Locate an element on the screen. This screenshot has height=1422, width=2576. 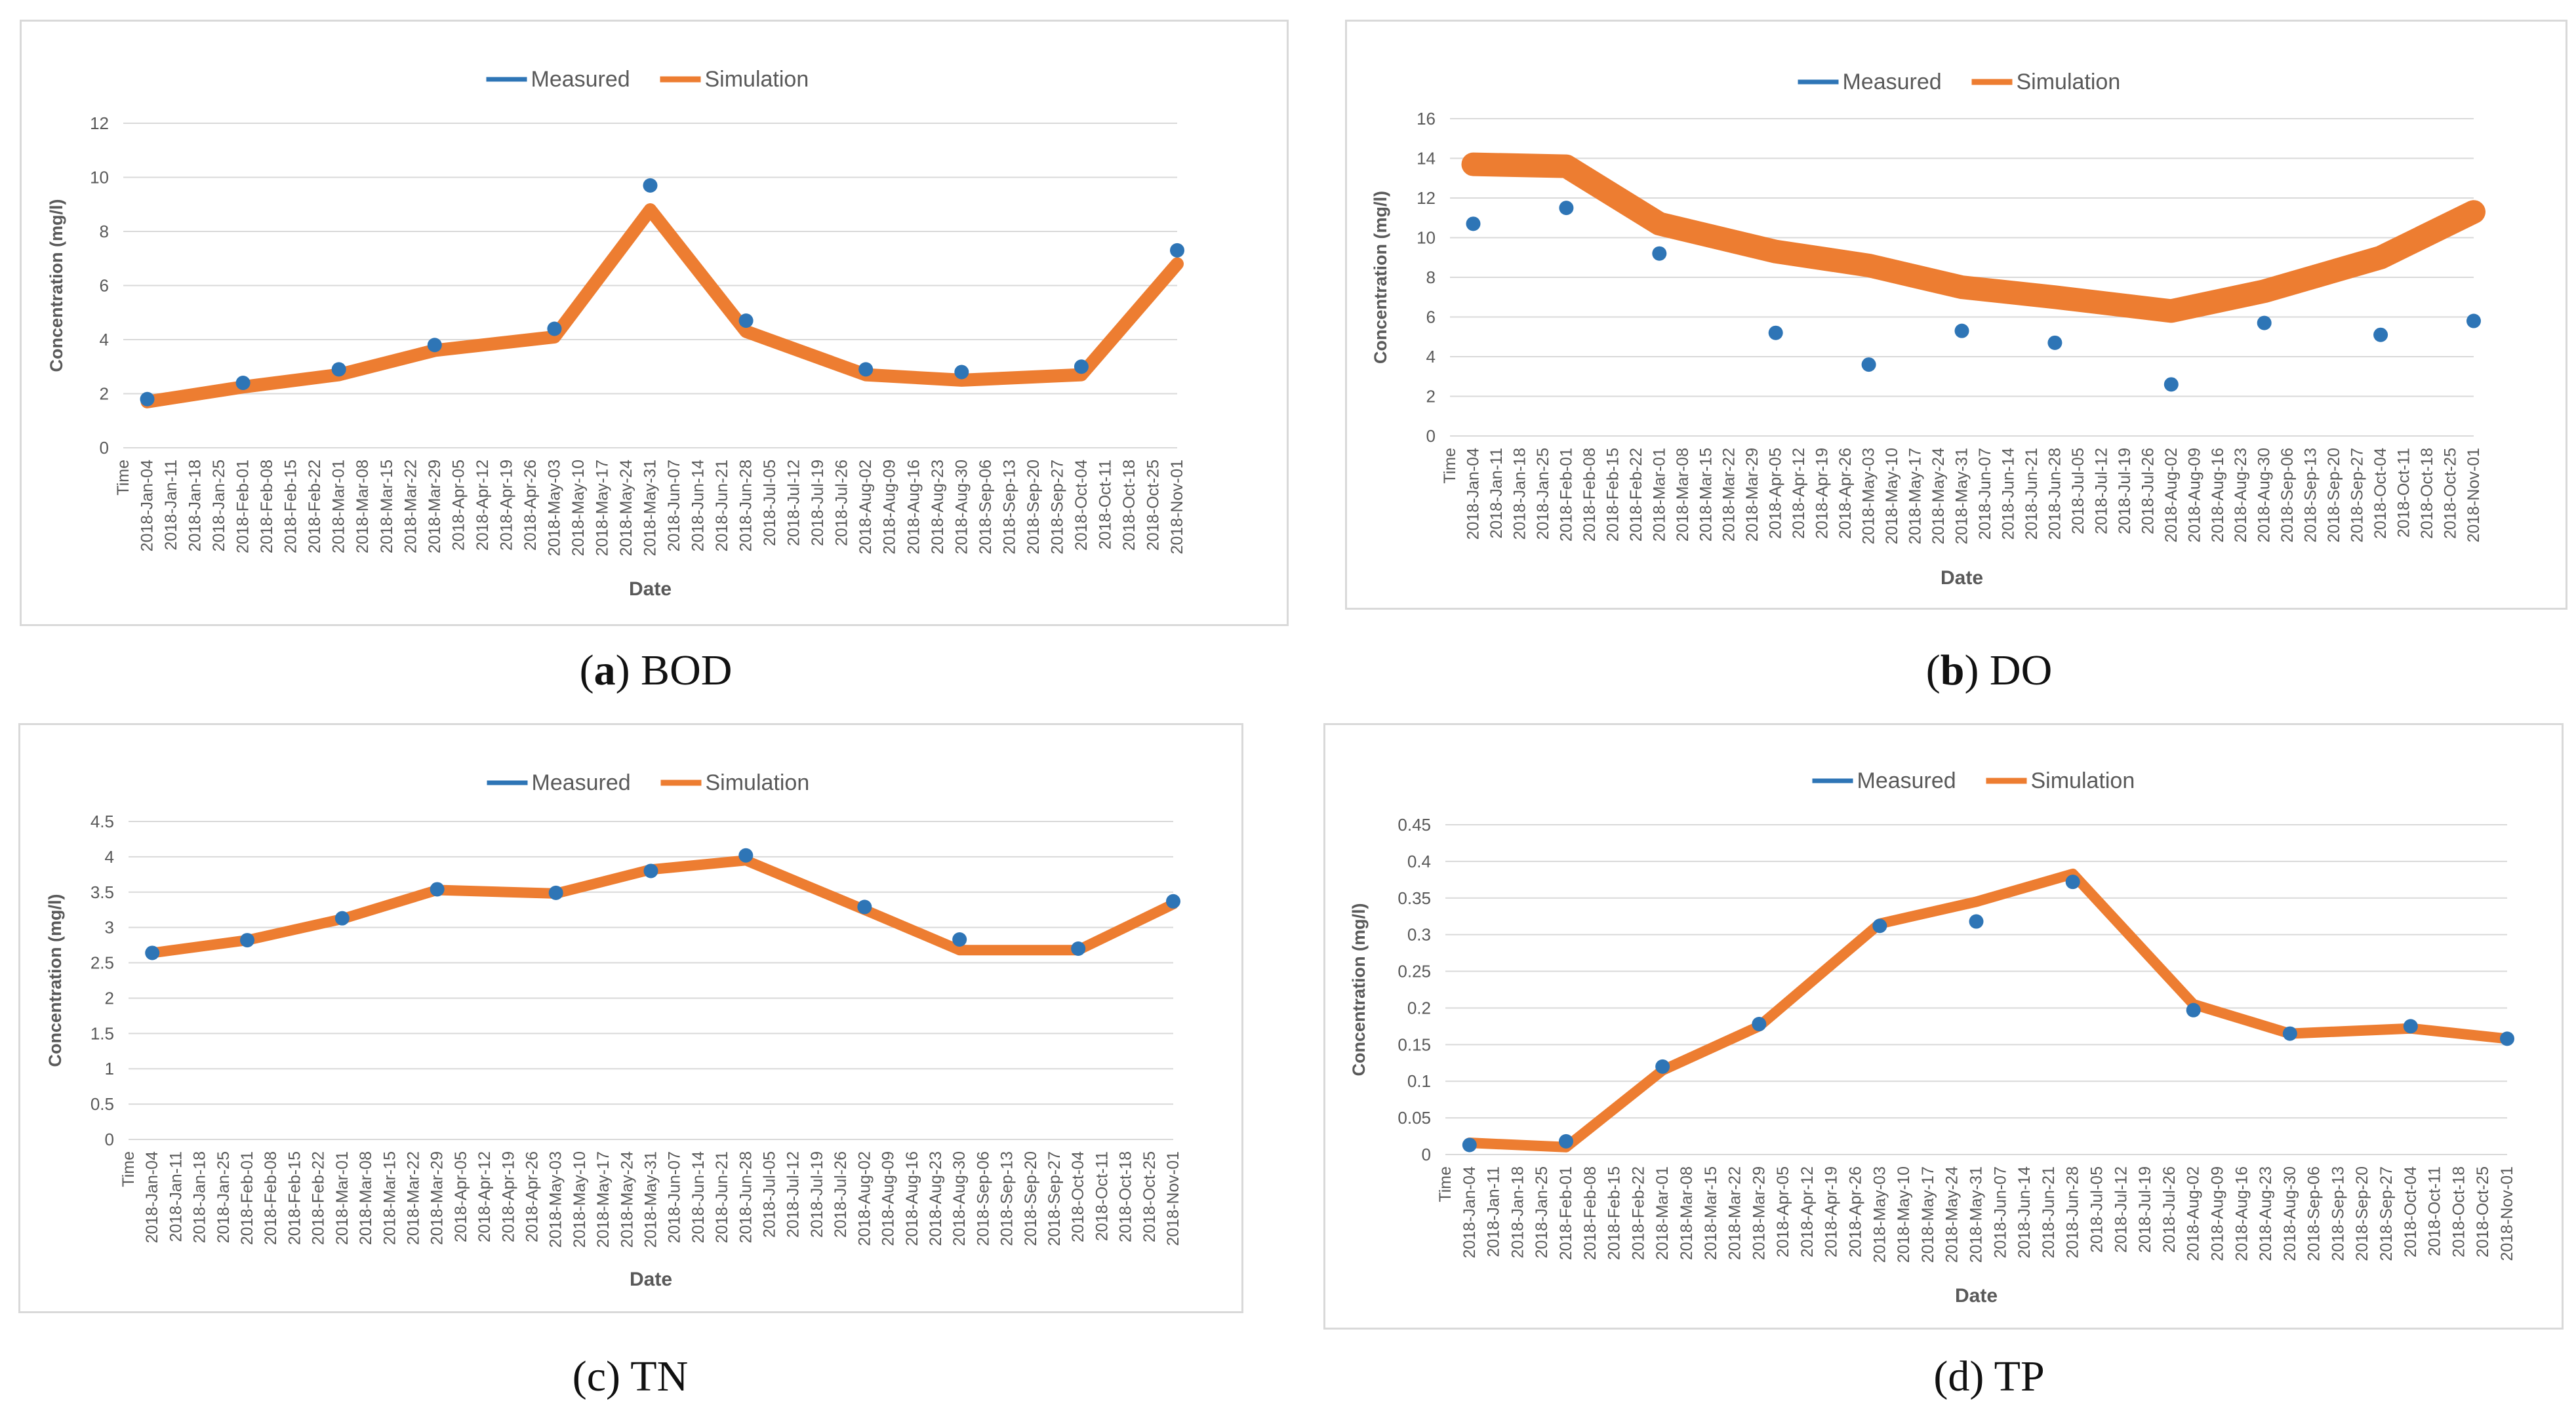
y-tick-label: 4 is located at coordinates (109, 857).